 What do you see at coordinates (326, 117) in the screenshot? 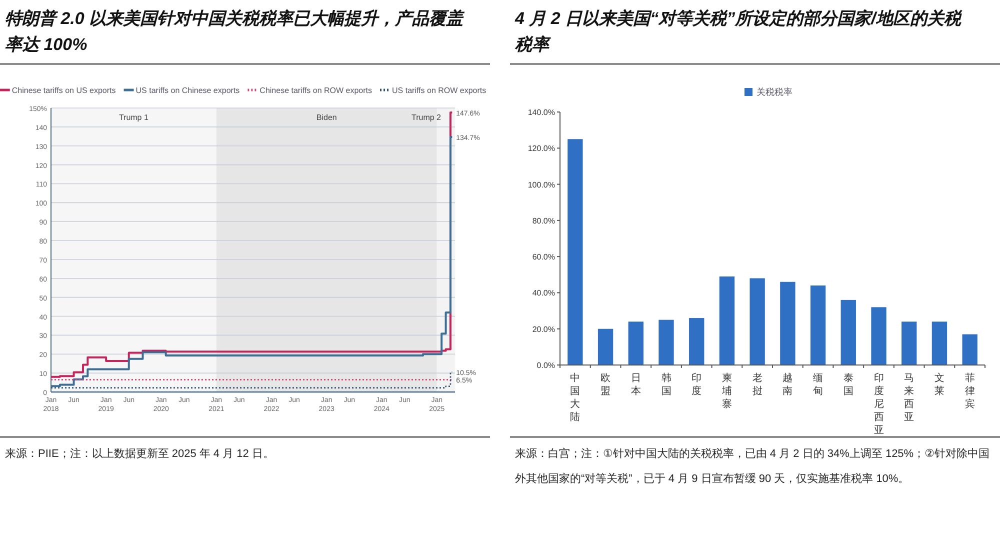
I see `band-label: Biden` at bounding box center [326, 117].